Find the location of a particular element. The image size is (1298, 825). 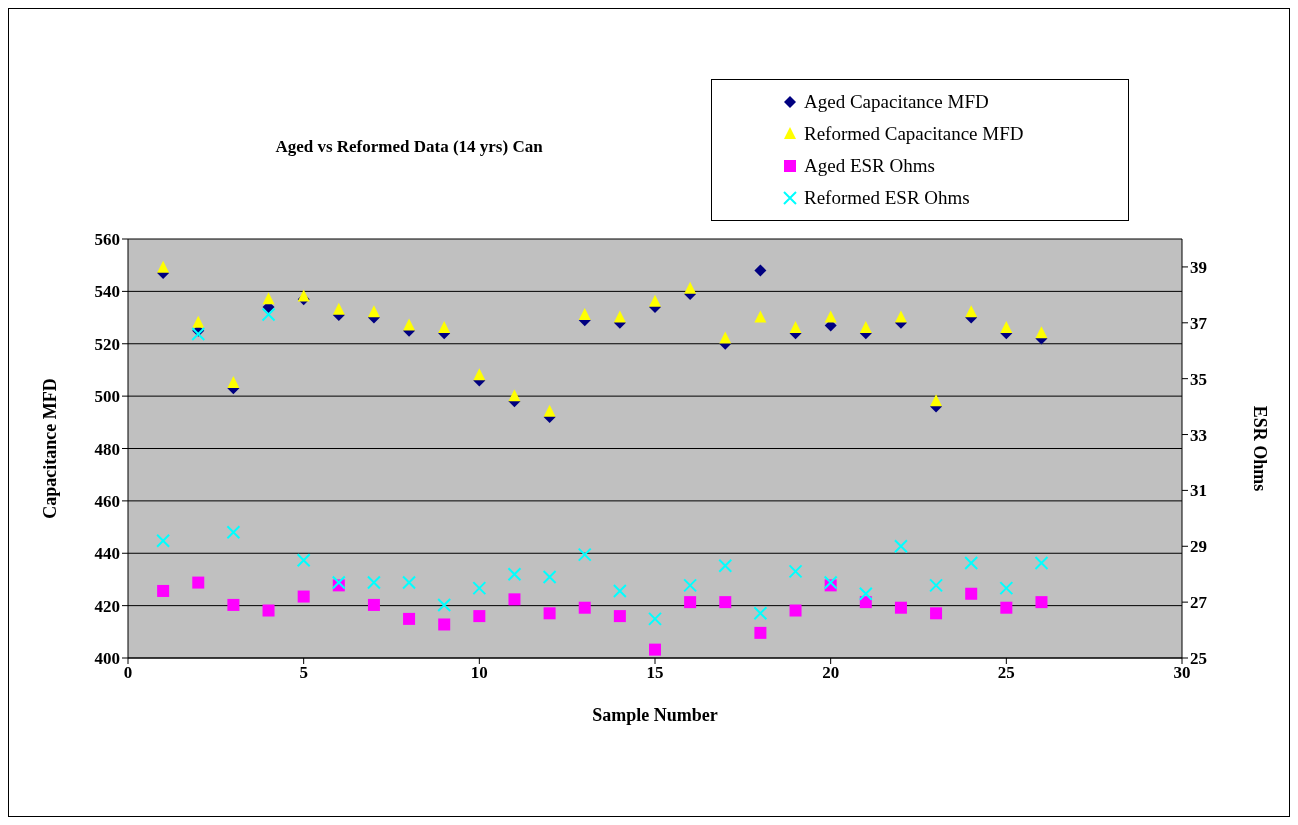

x-axis-title: Sample Number is located at coordinates (655, 714).